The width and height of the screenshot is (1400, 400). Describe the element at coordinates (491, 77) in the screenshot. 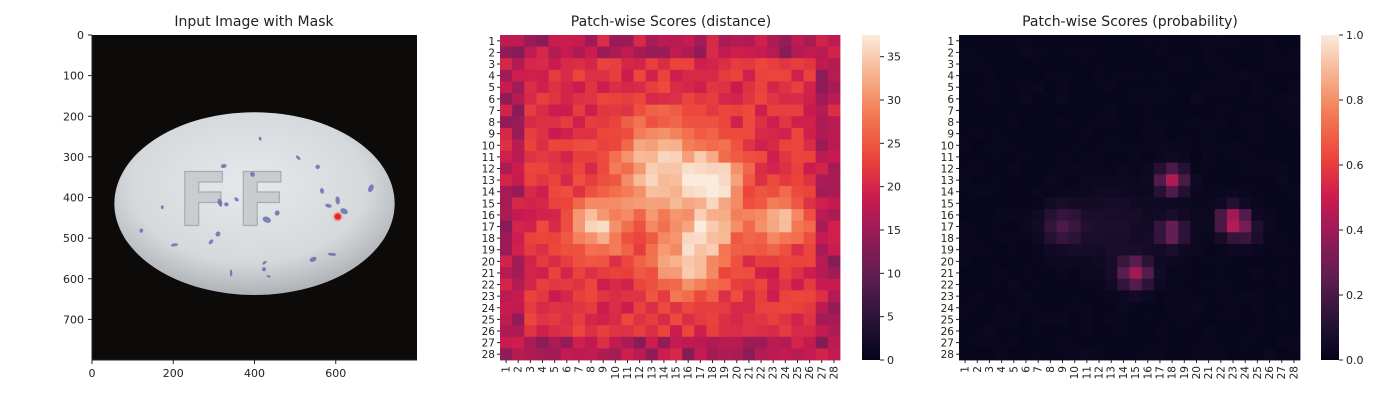

I see `y-tick-label: 4` at that location.